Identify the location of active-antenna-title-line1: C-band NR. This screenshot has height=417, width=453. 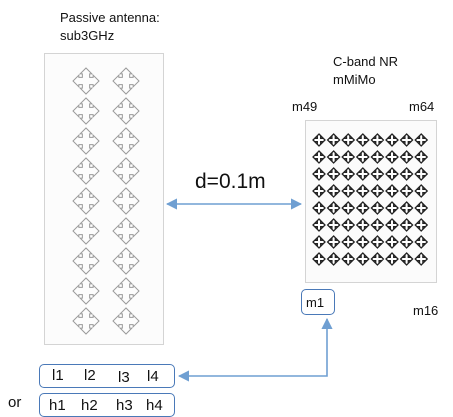
(366, 61).